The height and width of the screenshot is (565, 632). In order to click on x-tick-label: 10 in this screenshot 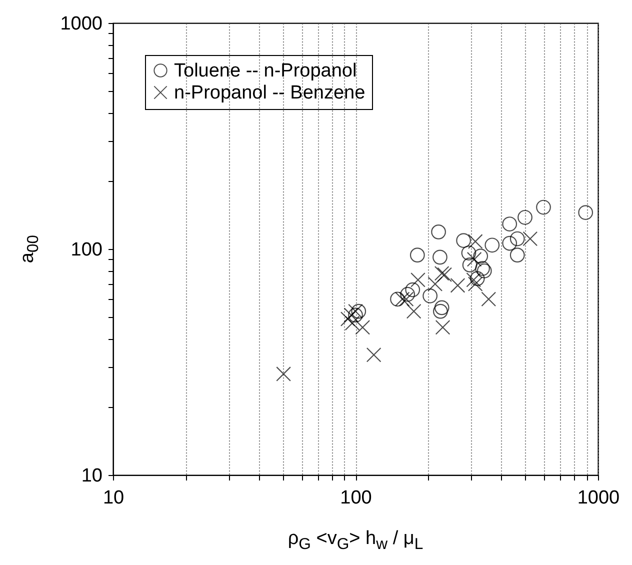, I will do `click(113, 498)`.